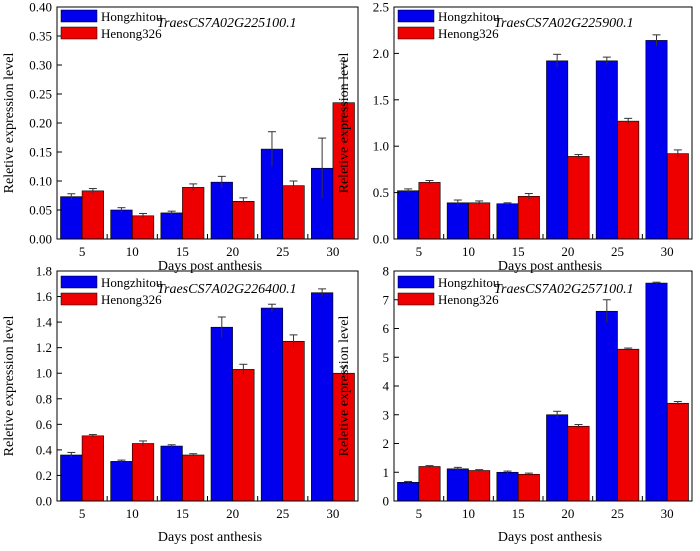 This screenshot has height=551, width=700. Describe the element at coordinates (44, 475) in the screenshot. I see `y-tick-label: 0.2` at that location.